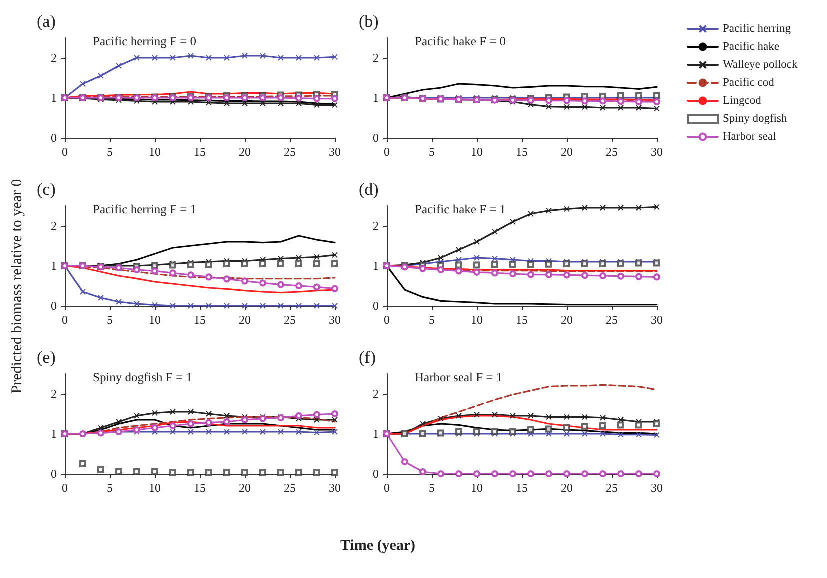  What do you see at coordinates (142, 377) in the screenshot?
I see `chart-subtitle: Spiny dogfish F = 1` at bounding box center [142, 377].